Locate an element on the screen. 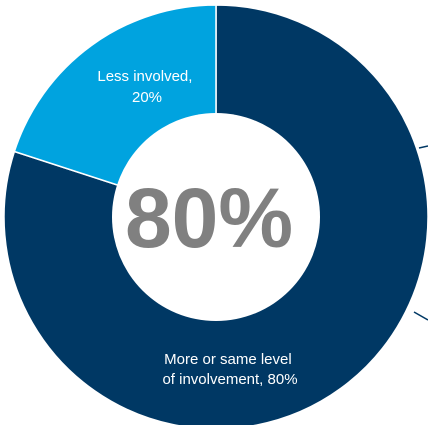  slice-label-more-or-same: More or same level of involvement, 80% is located at coordinates (229, 369).